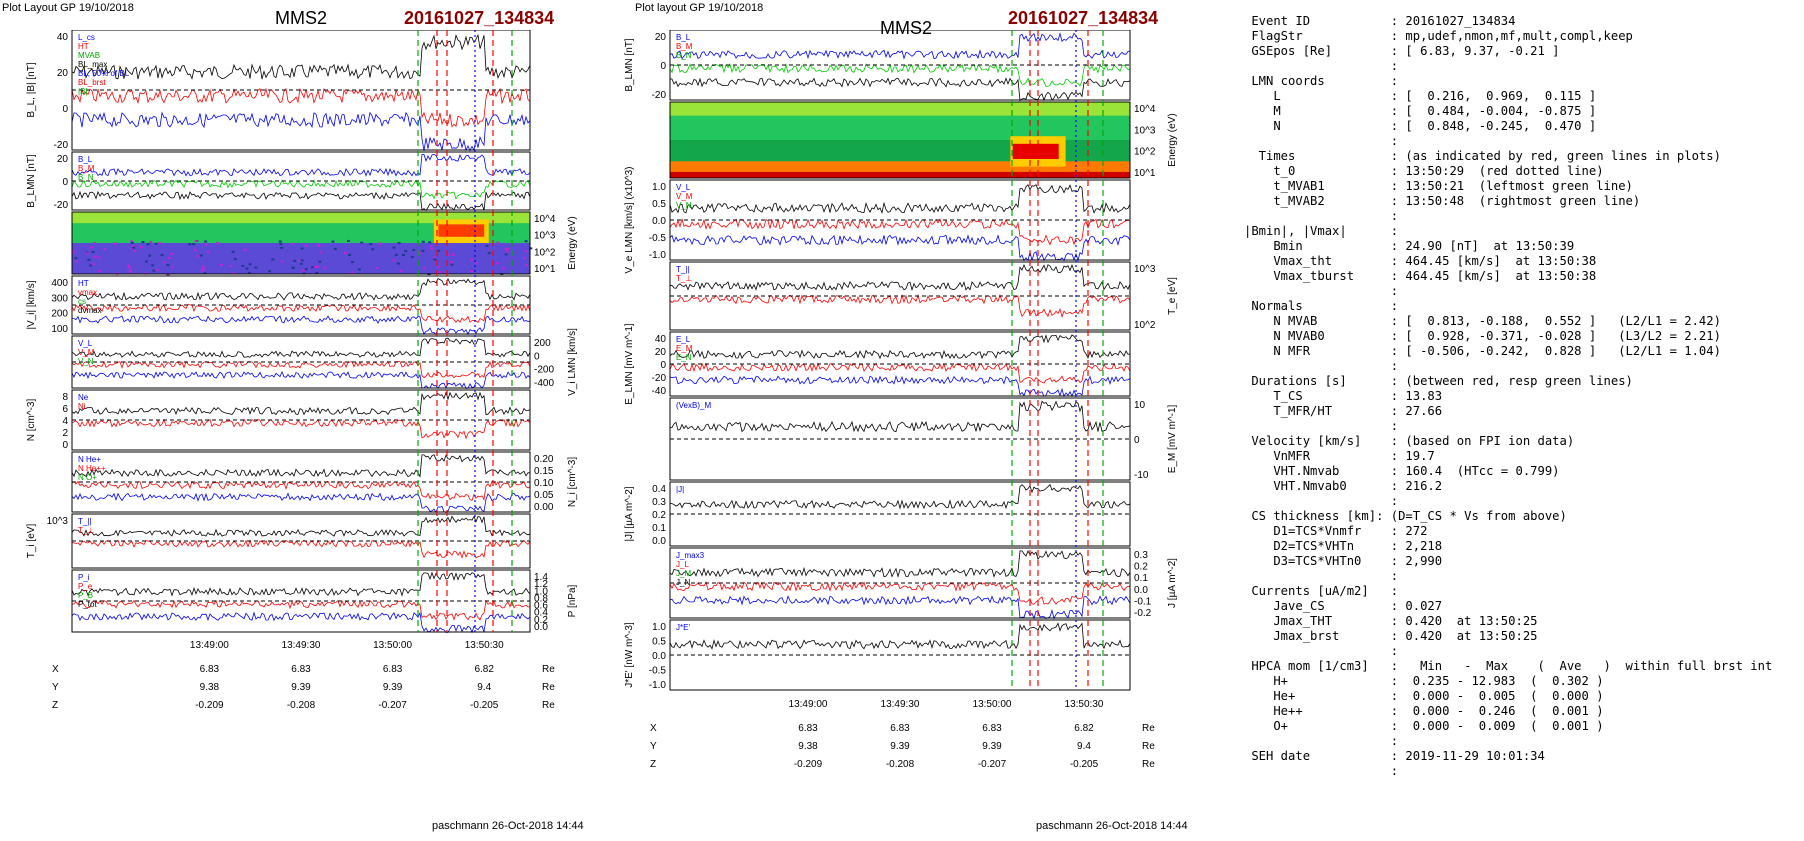 The width and height of the screenshot is (1804, 841). I want to click on panel-4: 40 20 0 -20 -40 E_LMN [mV m^-1] E_LE_ME_N, so click(877, 364).